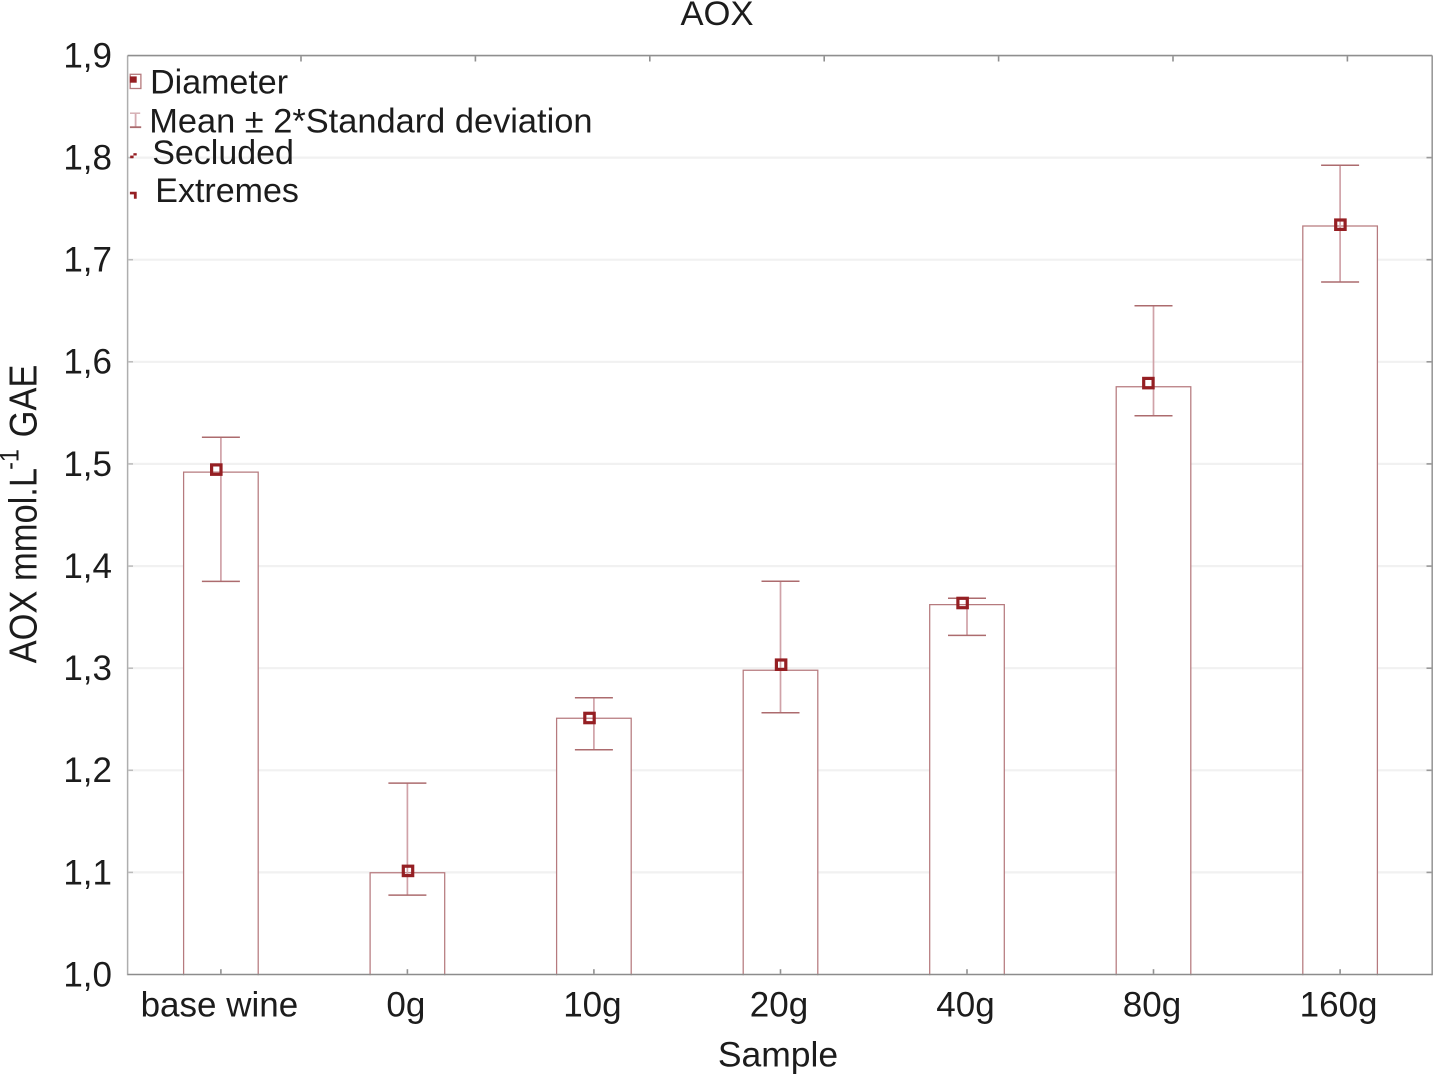  Describe the element at coordinates (87, 872) in the screenshot. I see `svg-text: 1,1` at that location.